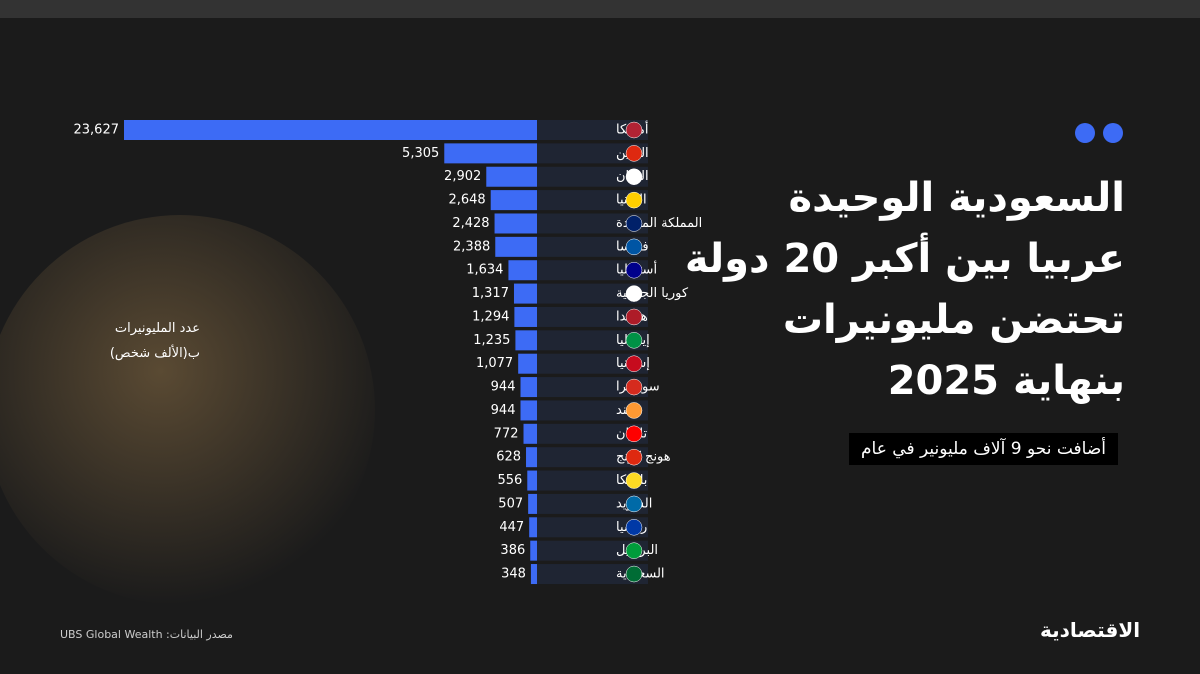  I want to click on category-label: هونج كونج, so click(643, 457).